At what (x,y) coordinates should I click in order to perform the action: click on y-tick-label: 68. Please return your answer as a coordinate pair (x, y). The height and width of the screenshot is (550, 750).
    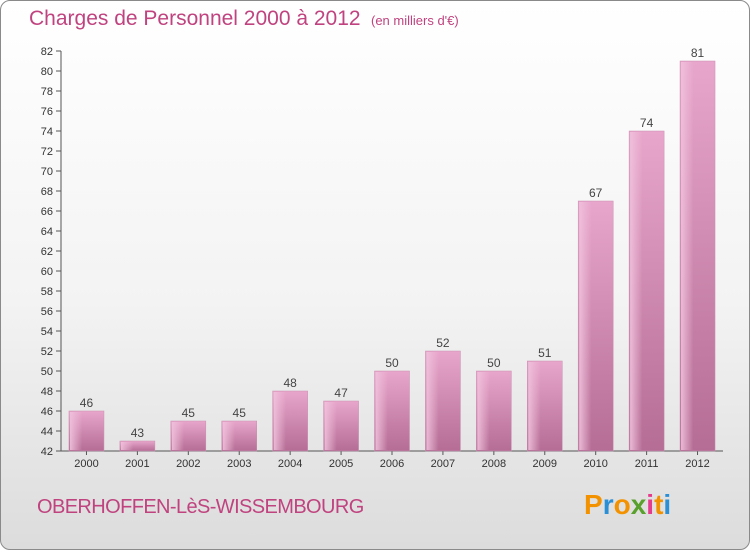
    Looking at the image, I should click on (47, 192).